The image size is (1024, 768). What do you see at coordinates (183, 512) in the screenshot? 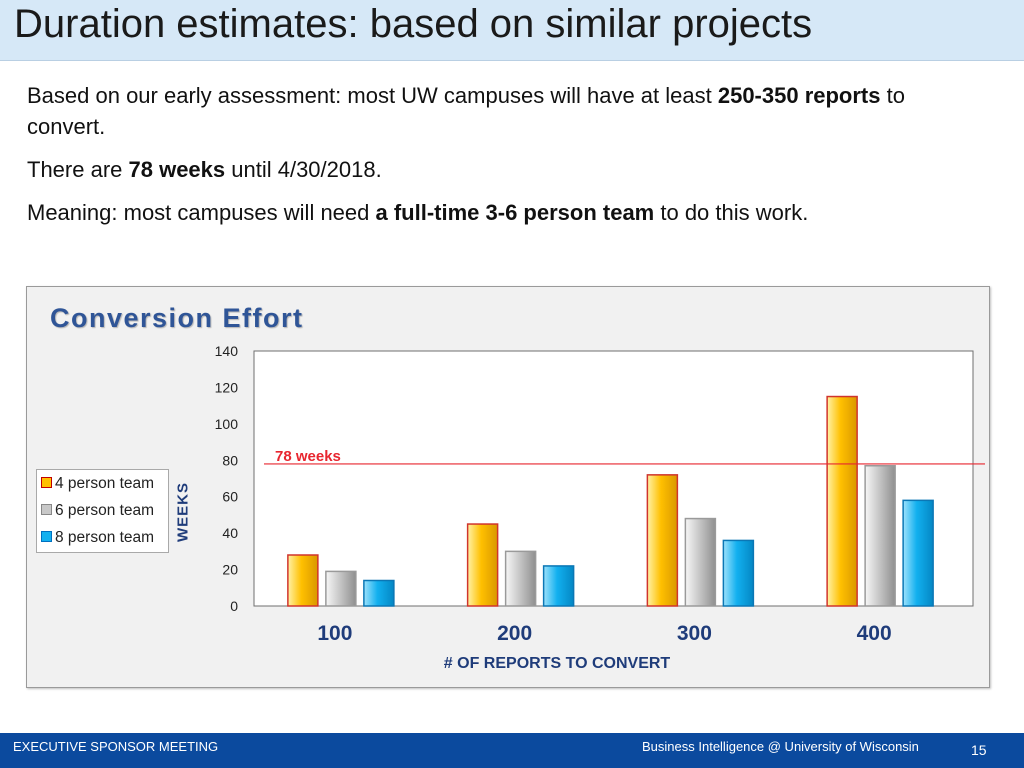
I see `y-axis-label: WEEKS` at bounding box center [183, 512].